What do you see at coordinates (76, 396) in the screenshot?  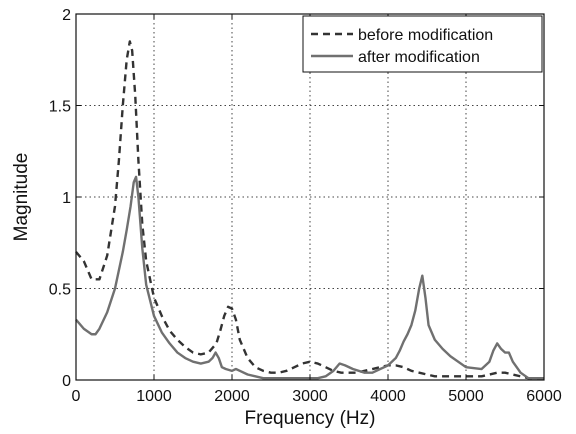 I see `x-tick-label: 0` at bounding box center [76, 396].